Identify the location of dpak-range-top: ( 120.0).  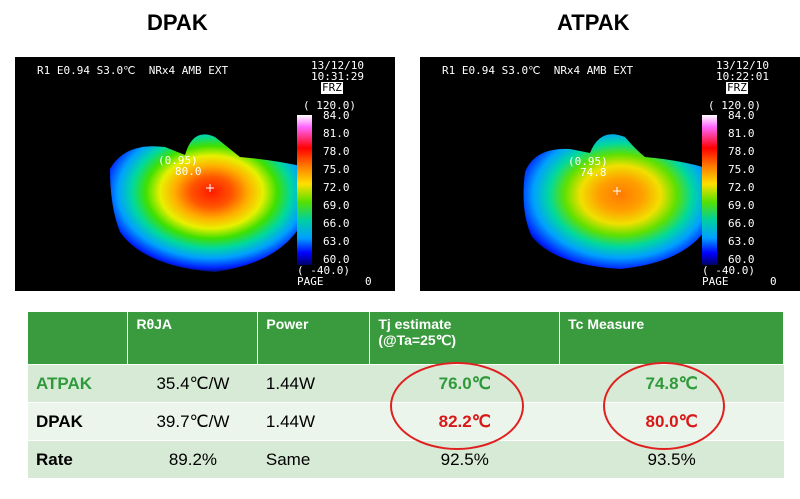
(329, 105).